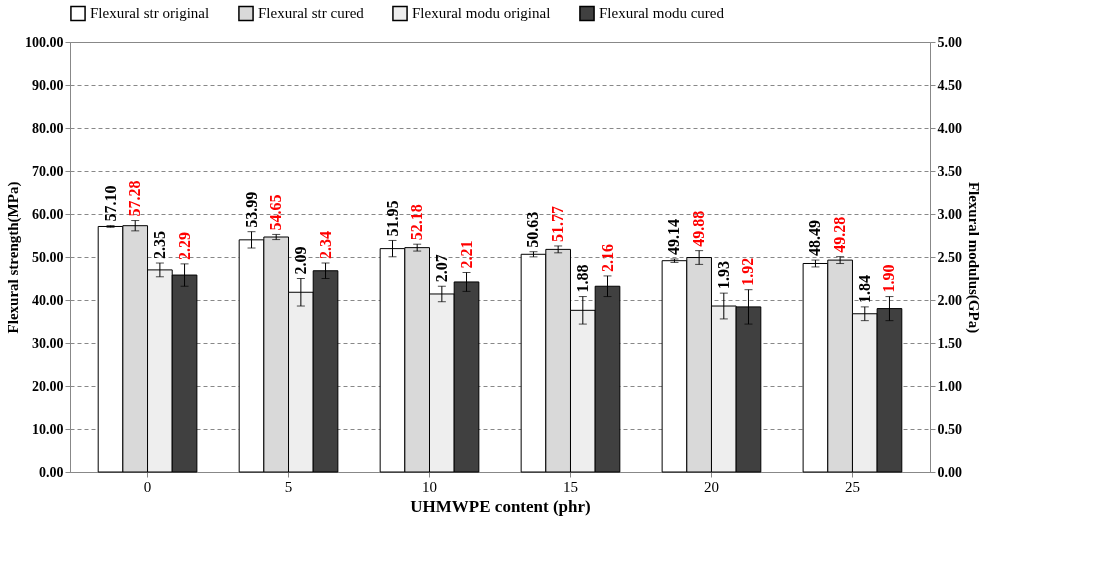 The width and height of the screenshot is (1103, 578). What do you see at coordinates (949, 42) in the screenshot?
I see `y2-tick-label: 5.00` at bounding box center [949, 42].